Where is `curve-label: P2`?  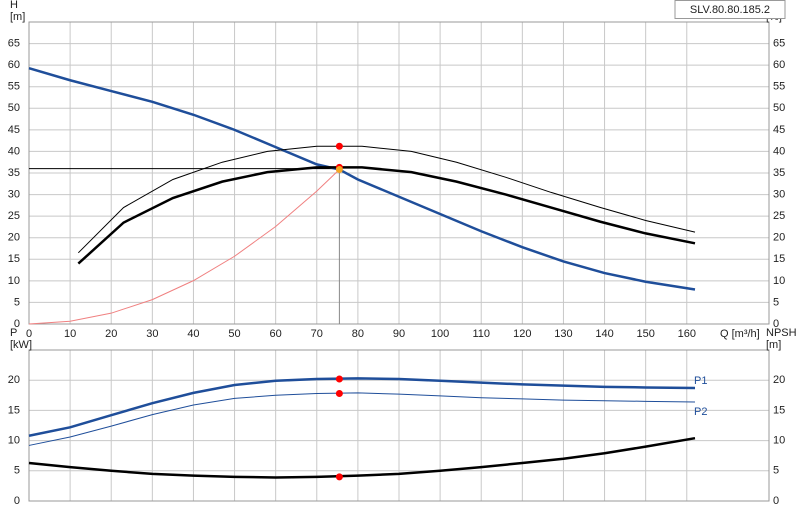 curve-label: P2 is located at coordinates (700, 412).